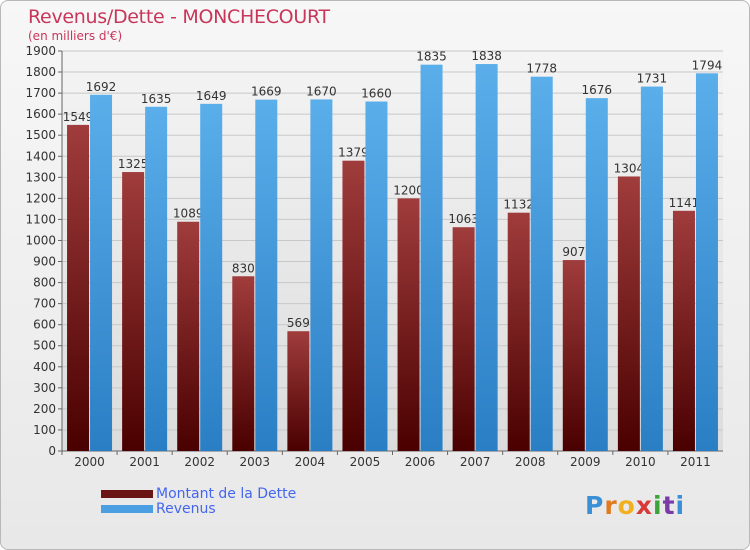  Describe the element at coordinates (376, 94) in the screenshot. I see `value-label-revenus: 1660` at that location.